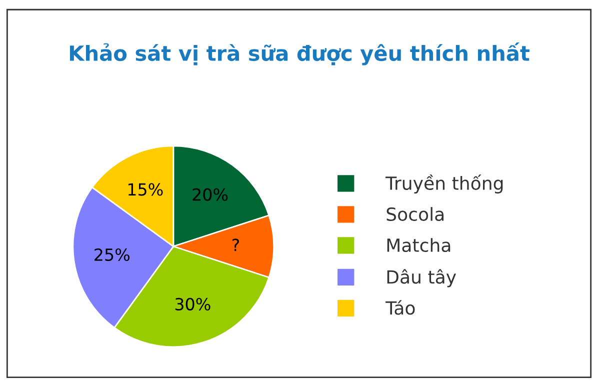 This screenshot has width=598, height=385. What do you see at coordinates (300, 54) in the screenshot?
I see `chart-title: Khảo sát vị trà sữa được yêu thích nhất` at bounding box center [300, 54].